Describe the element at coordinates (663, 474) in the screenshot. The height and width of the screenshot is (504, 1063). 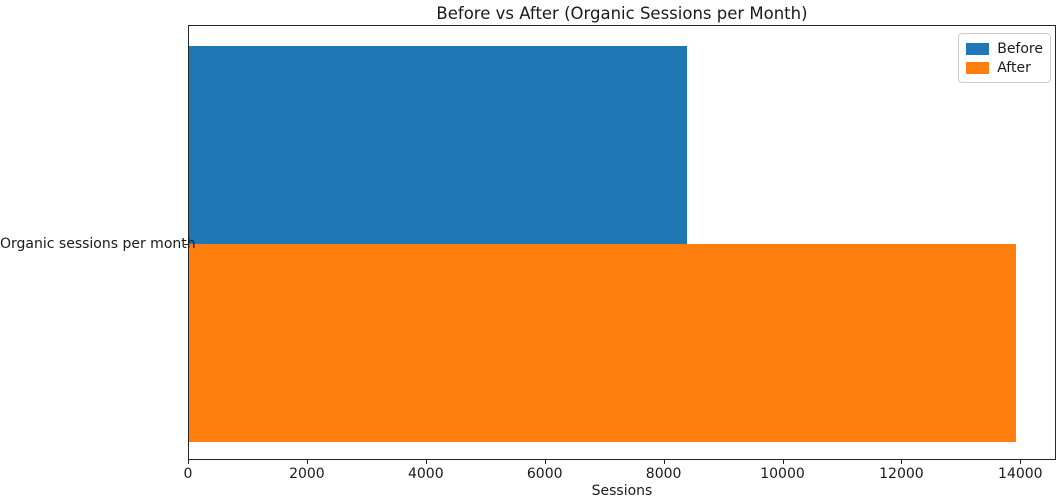
I see `x-tick-label: 8000` at that location.